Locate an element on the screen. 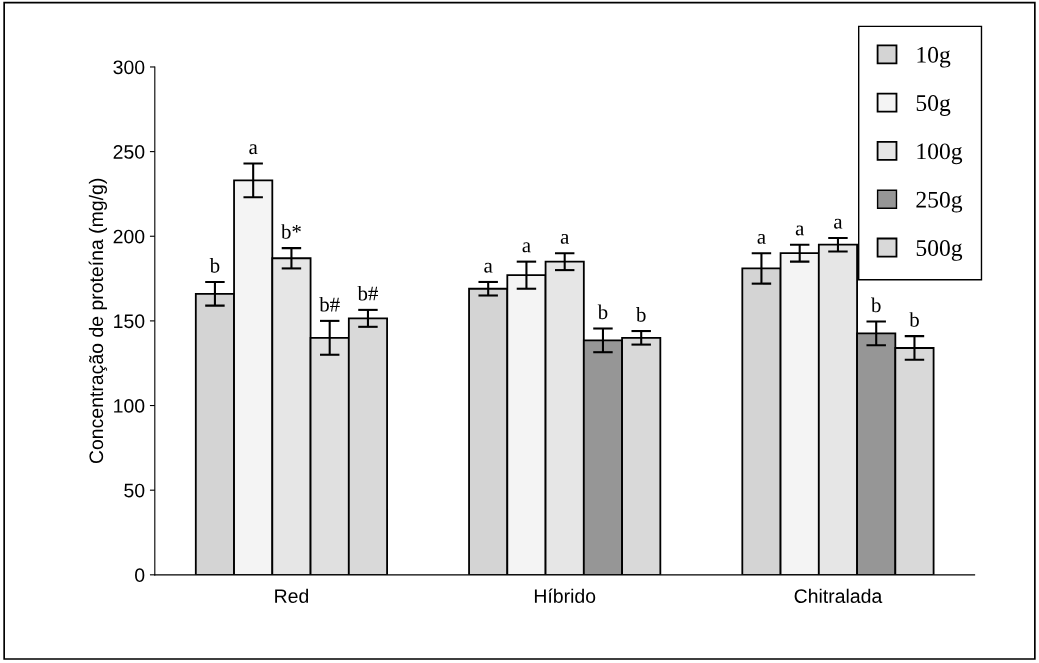 Image resolution: width=1039 pixels, height=663 pixels. y-tick-label: 0 is located at coordinates (140, 575).